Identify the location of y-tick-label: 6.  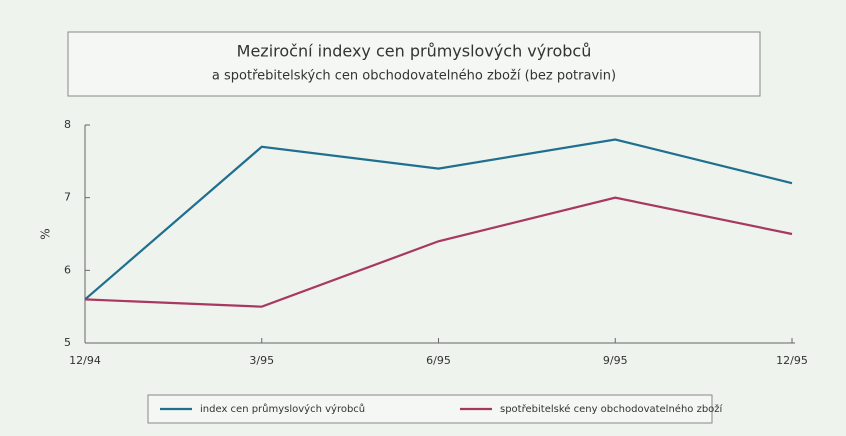
(67, 269).